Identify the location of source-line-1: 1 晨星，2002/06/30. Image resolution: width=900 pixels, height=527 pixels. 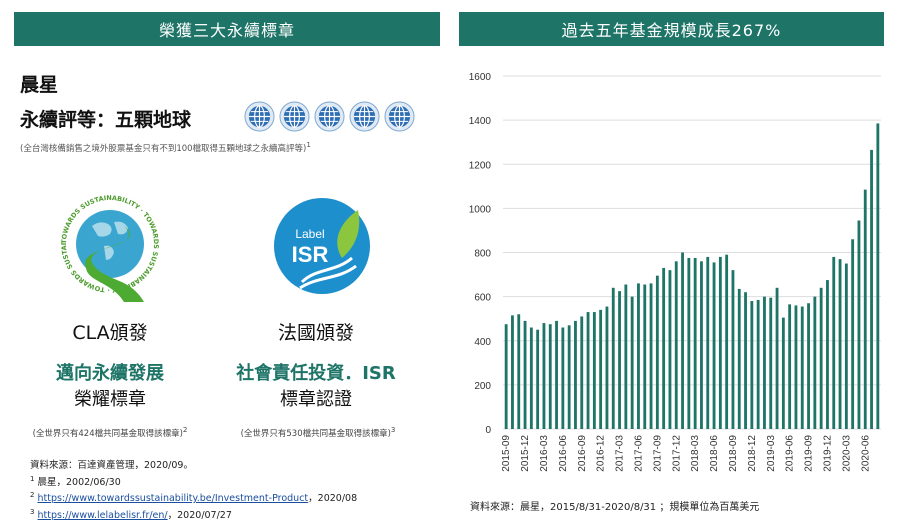
(75, 481).